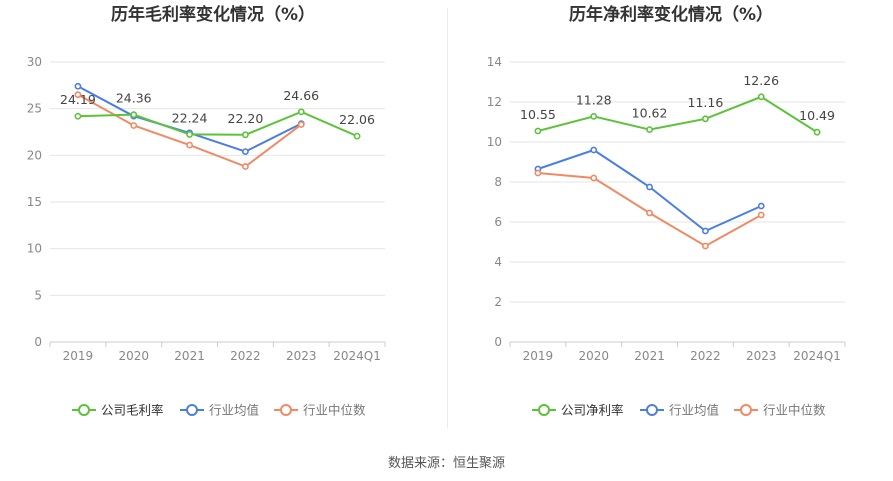  Describe the element at coordinates (213, 14) in the screenshot. I see `chart-title: 历年毛利率变化情况（%）` at that location.